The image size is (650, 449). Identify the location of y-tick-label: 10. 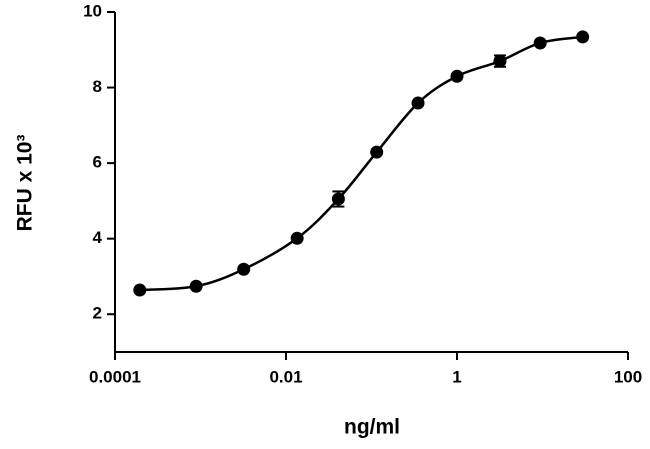
(92, 10).